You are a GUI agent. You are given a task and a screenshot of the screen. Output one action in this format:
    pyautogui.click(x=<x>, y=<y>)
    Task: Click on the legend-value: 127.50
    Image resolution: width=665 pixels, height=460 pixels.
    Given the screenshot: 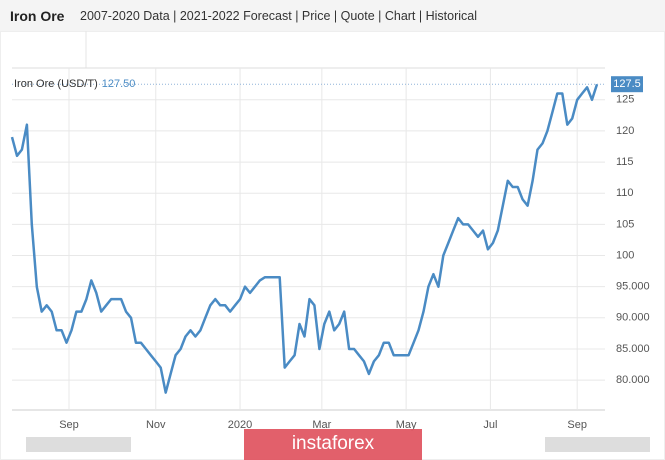 What is the action you would take?
    pyautogui.click(x=119, y=84)
    